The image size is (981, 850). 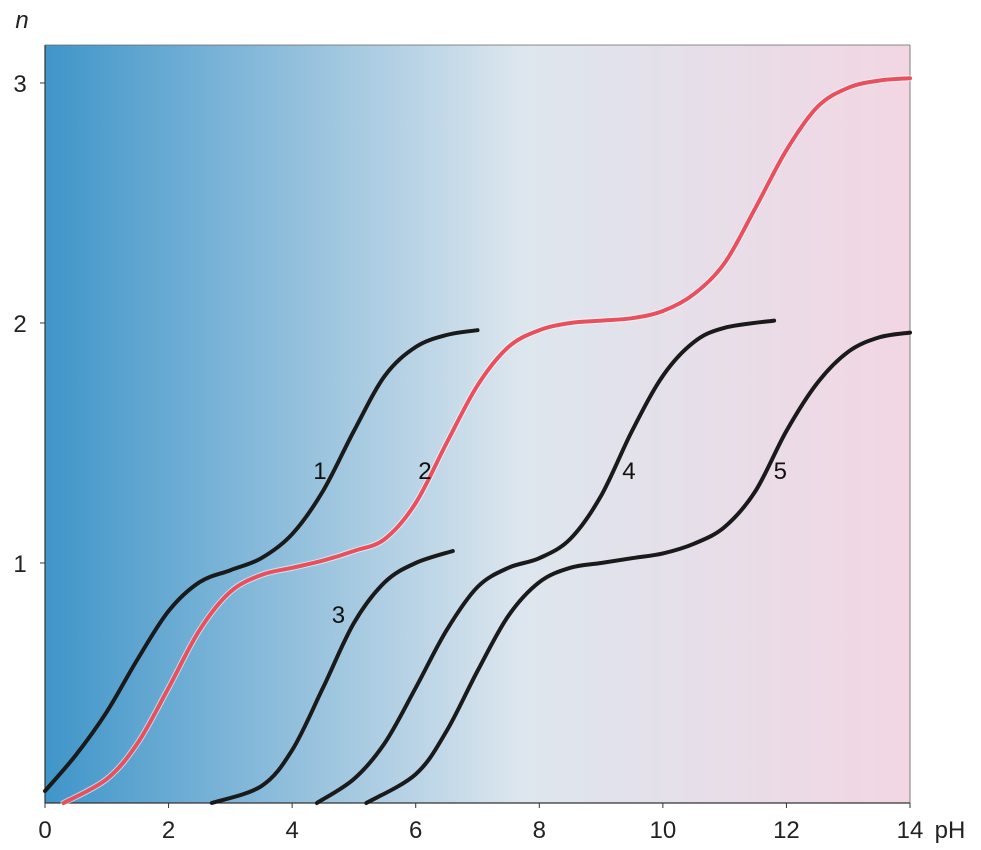 What do you see at coordinates (21, 20) in the screenshot?
I see `y-axis-label: n` at bounding box center [21, 20].